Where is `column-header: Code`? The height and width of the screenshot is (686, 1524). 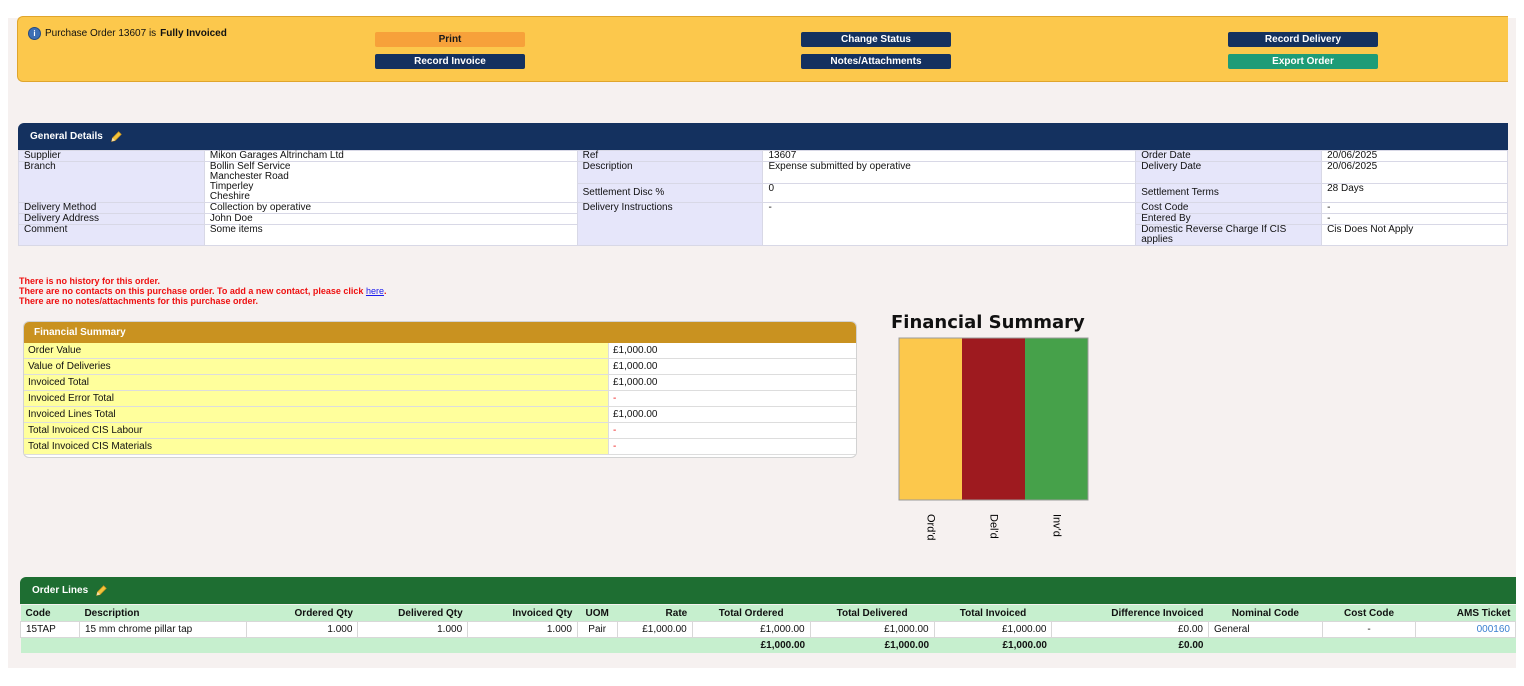
column-header: Code is located at coordinates (50, 613).